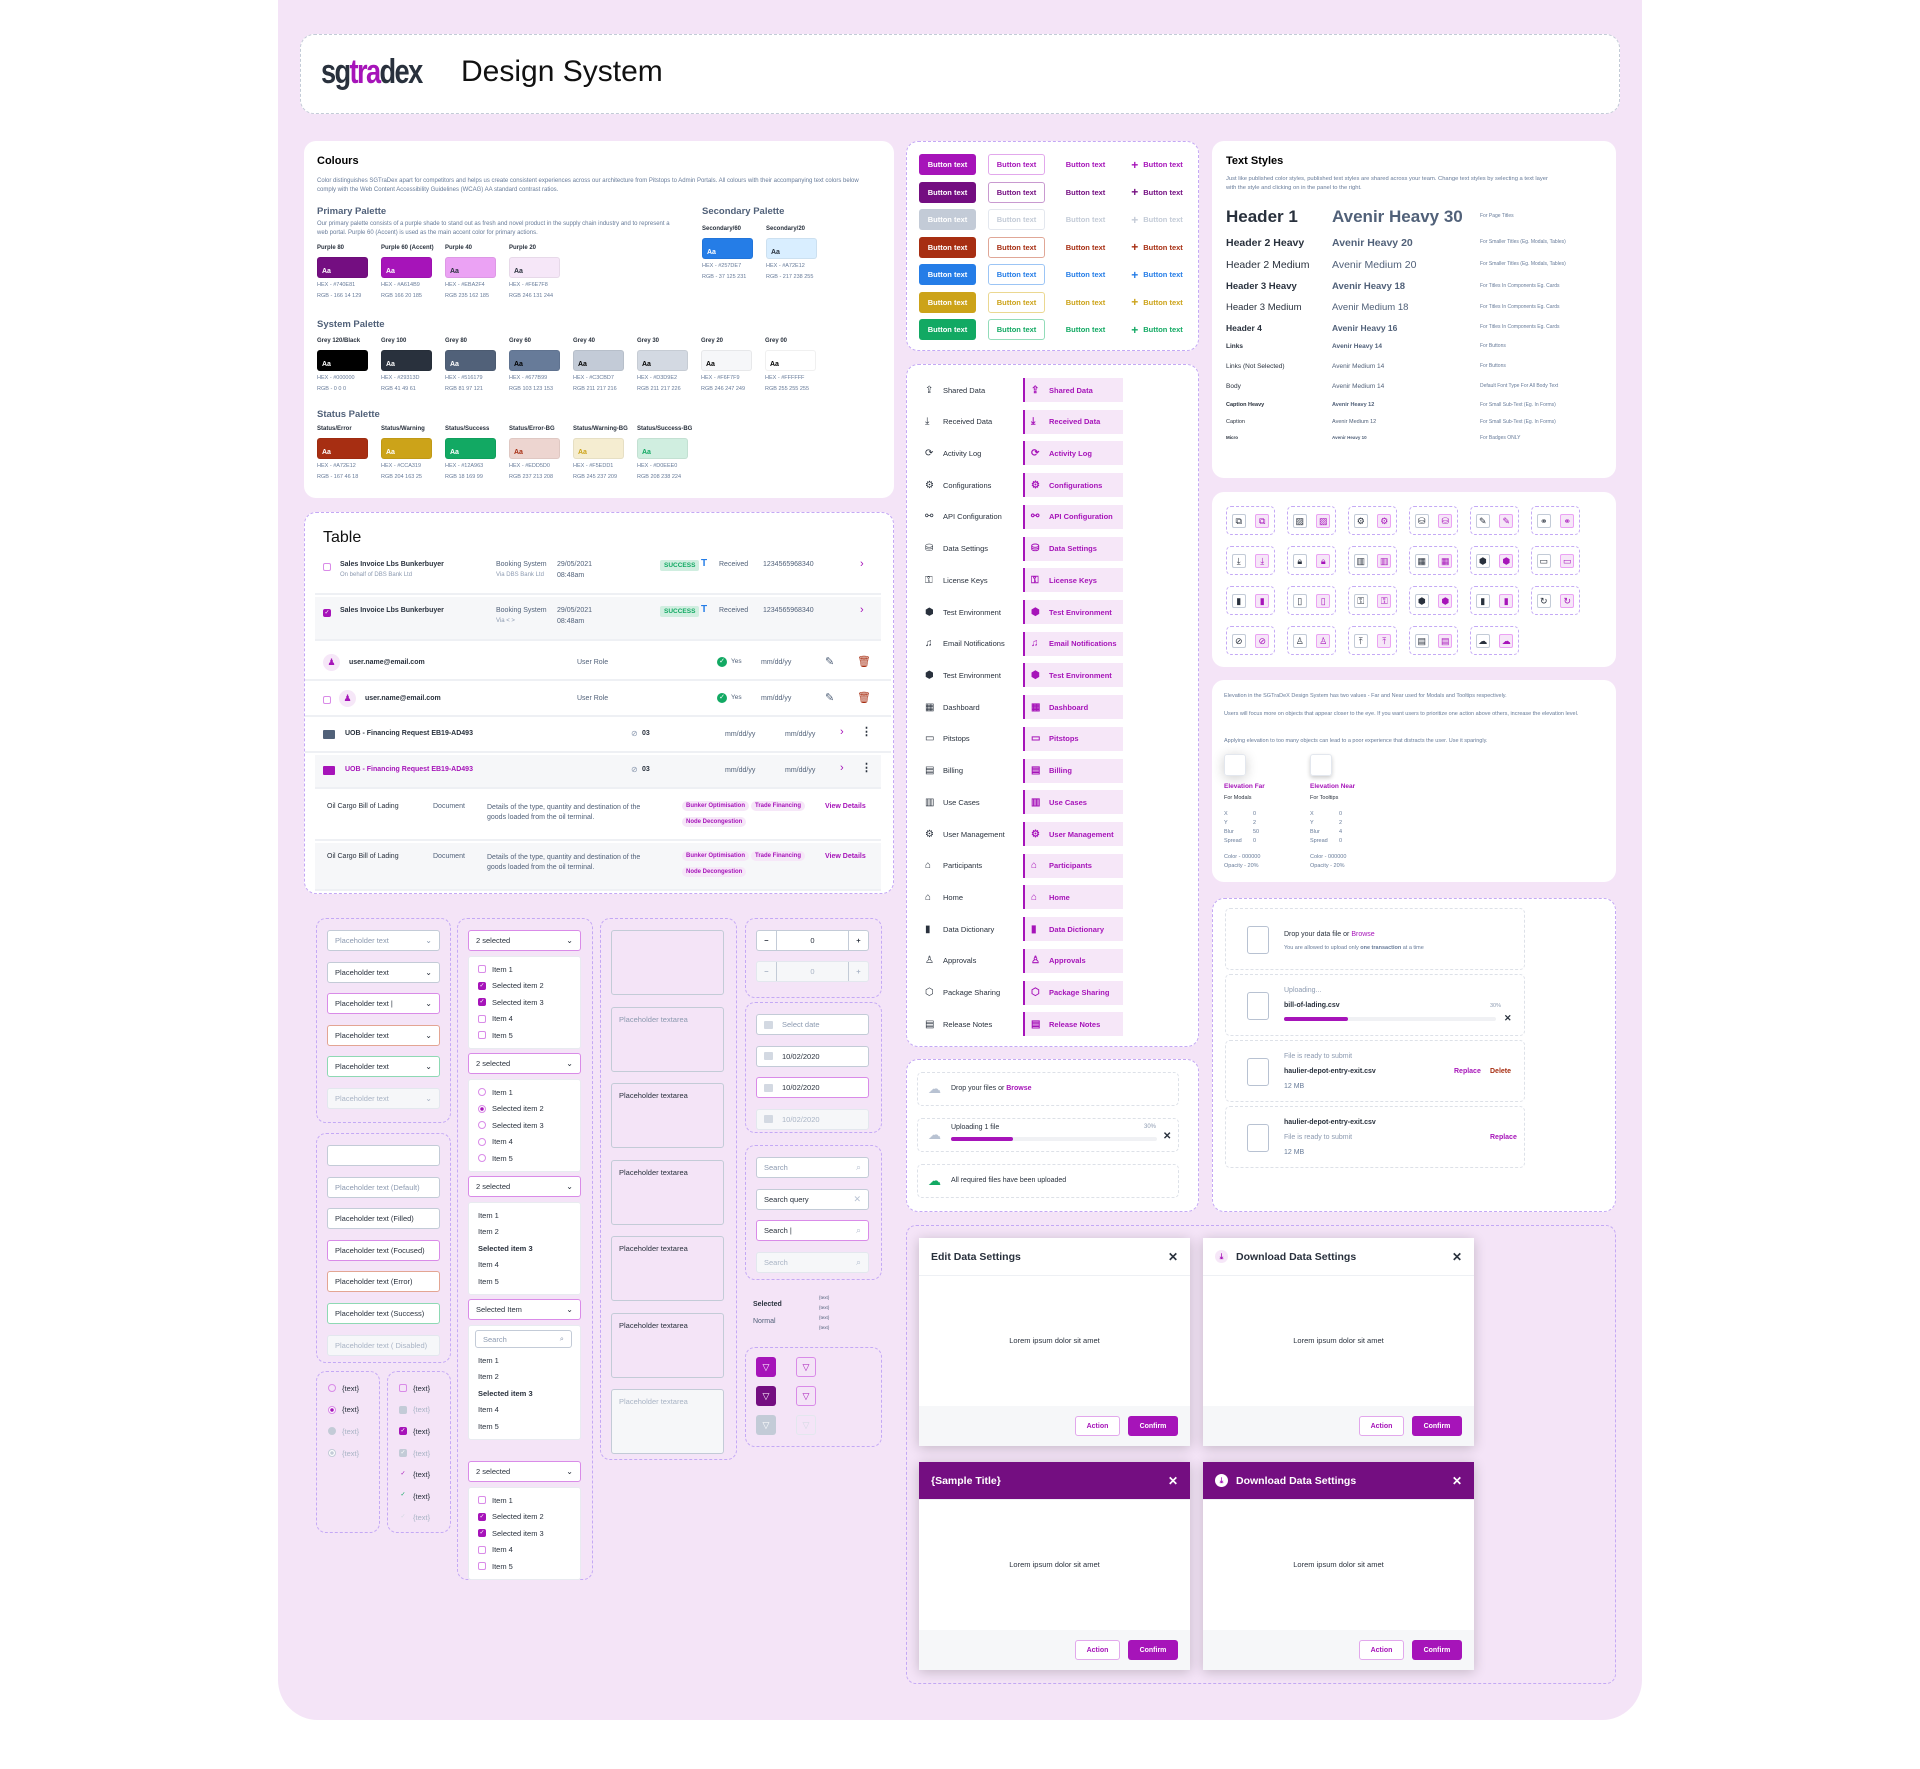 The image size is (1920, 1769). Describe the element at coordinates (1016, 192) in the screenshot. I see `button-outline-primary-pressed: Button text` at that location.